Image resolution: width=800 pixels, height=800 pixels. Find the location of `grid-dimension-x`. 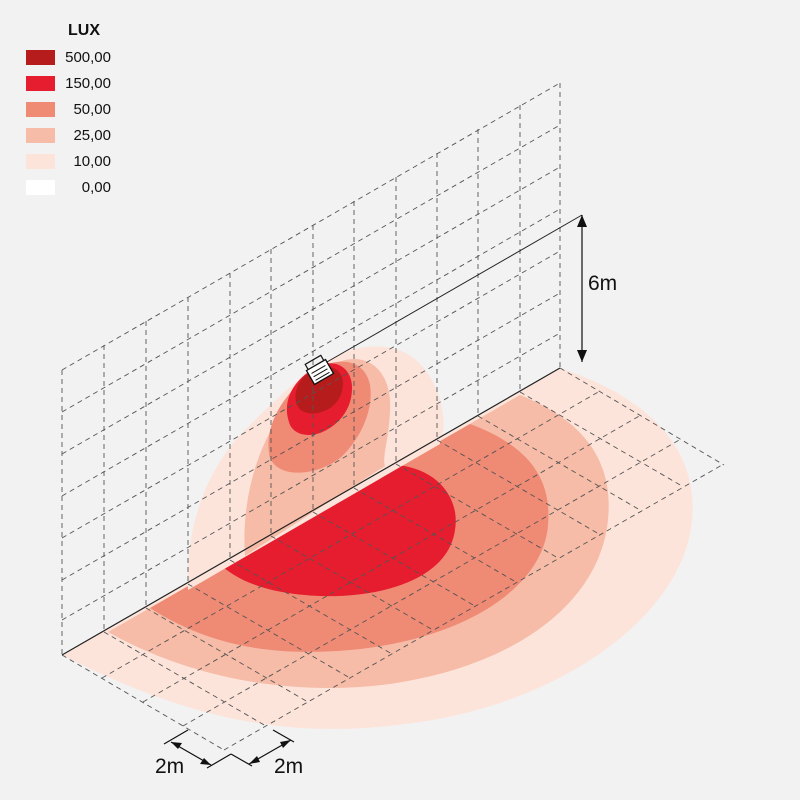

grid-dimension-x is located at coordinates (197, 749).